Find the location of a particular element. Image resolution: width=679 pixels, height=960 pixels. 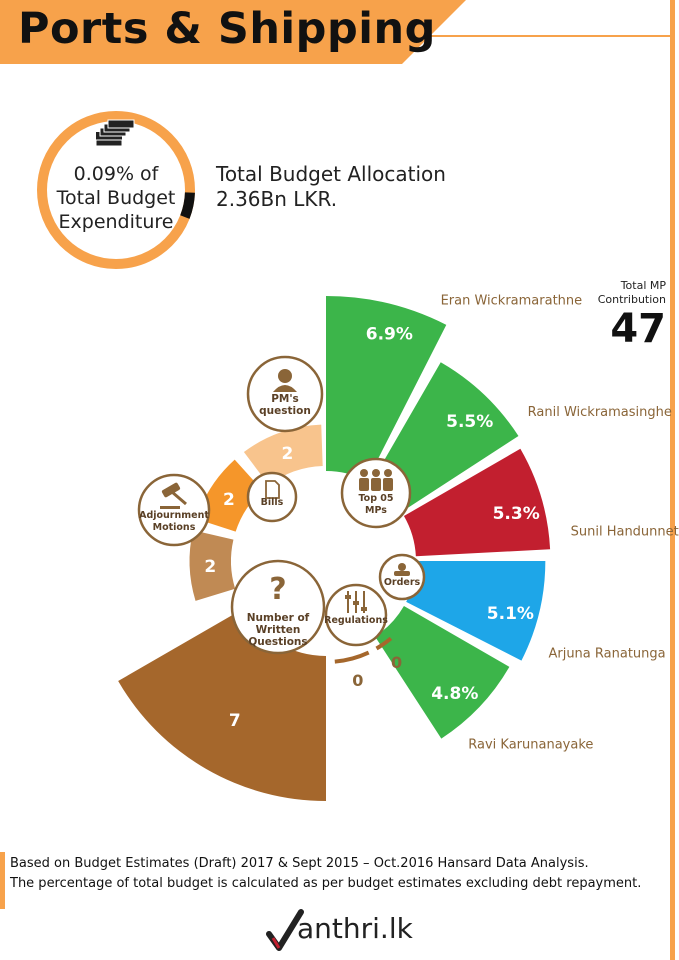

budget-share-arc is located at coordinates (187, 205).